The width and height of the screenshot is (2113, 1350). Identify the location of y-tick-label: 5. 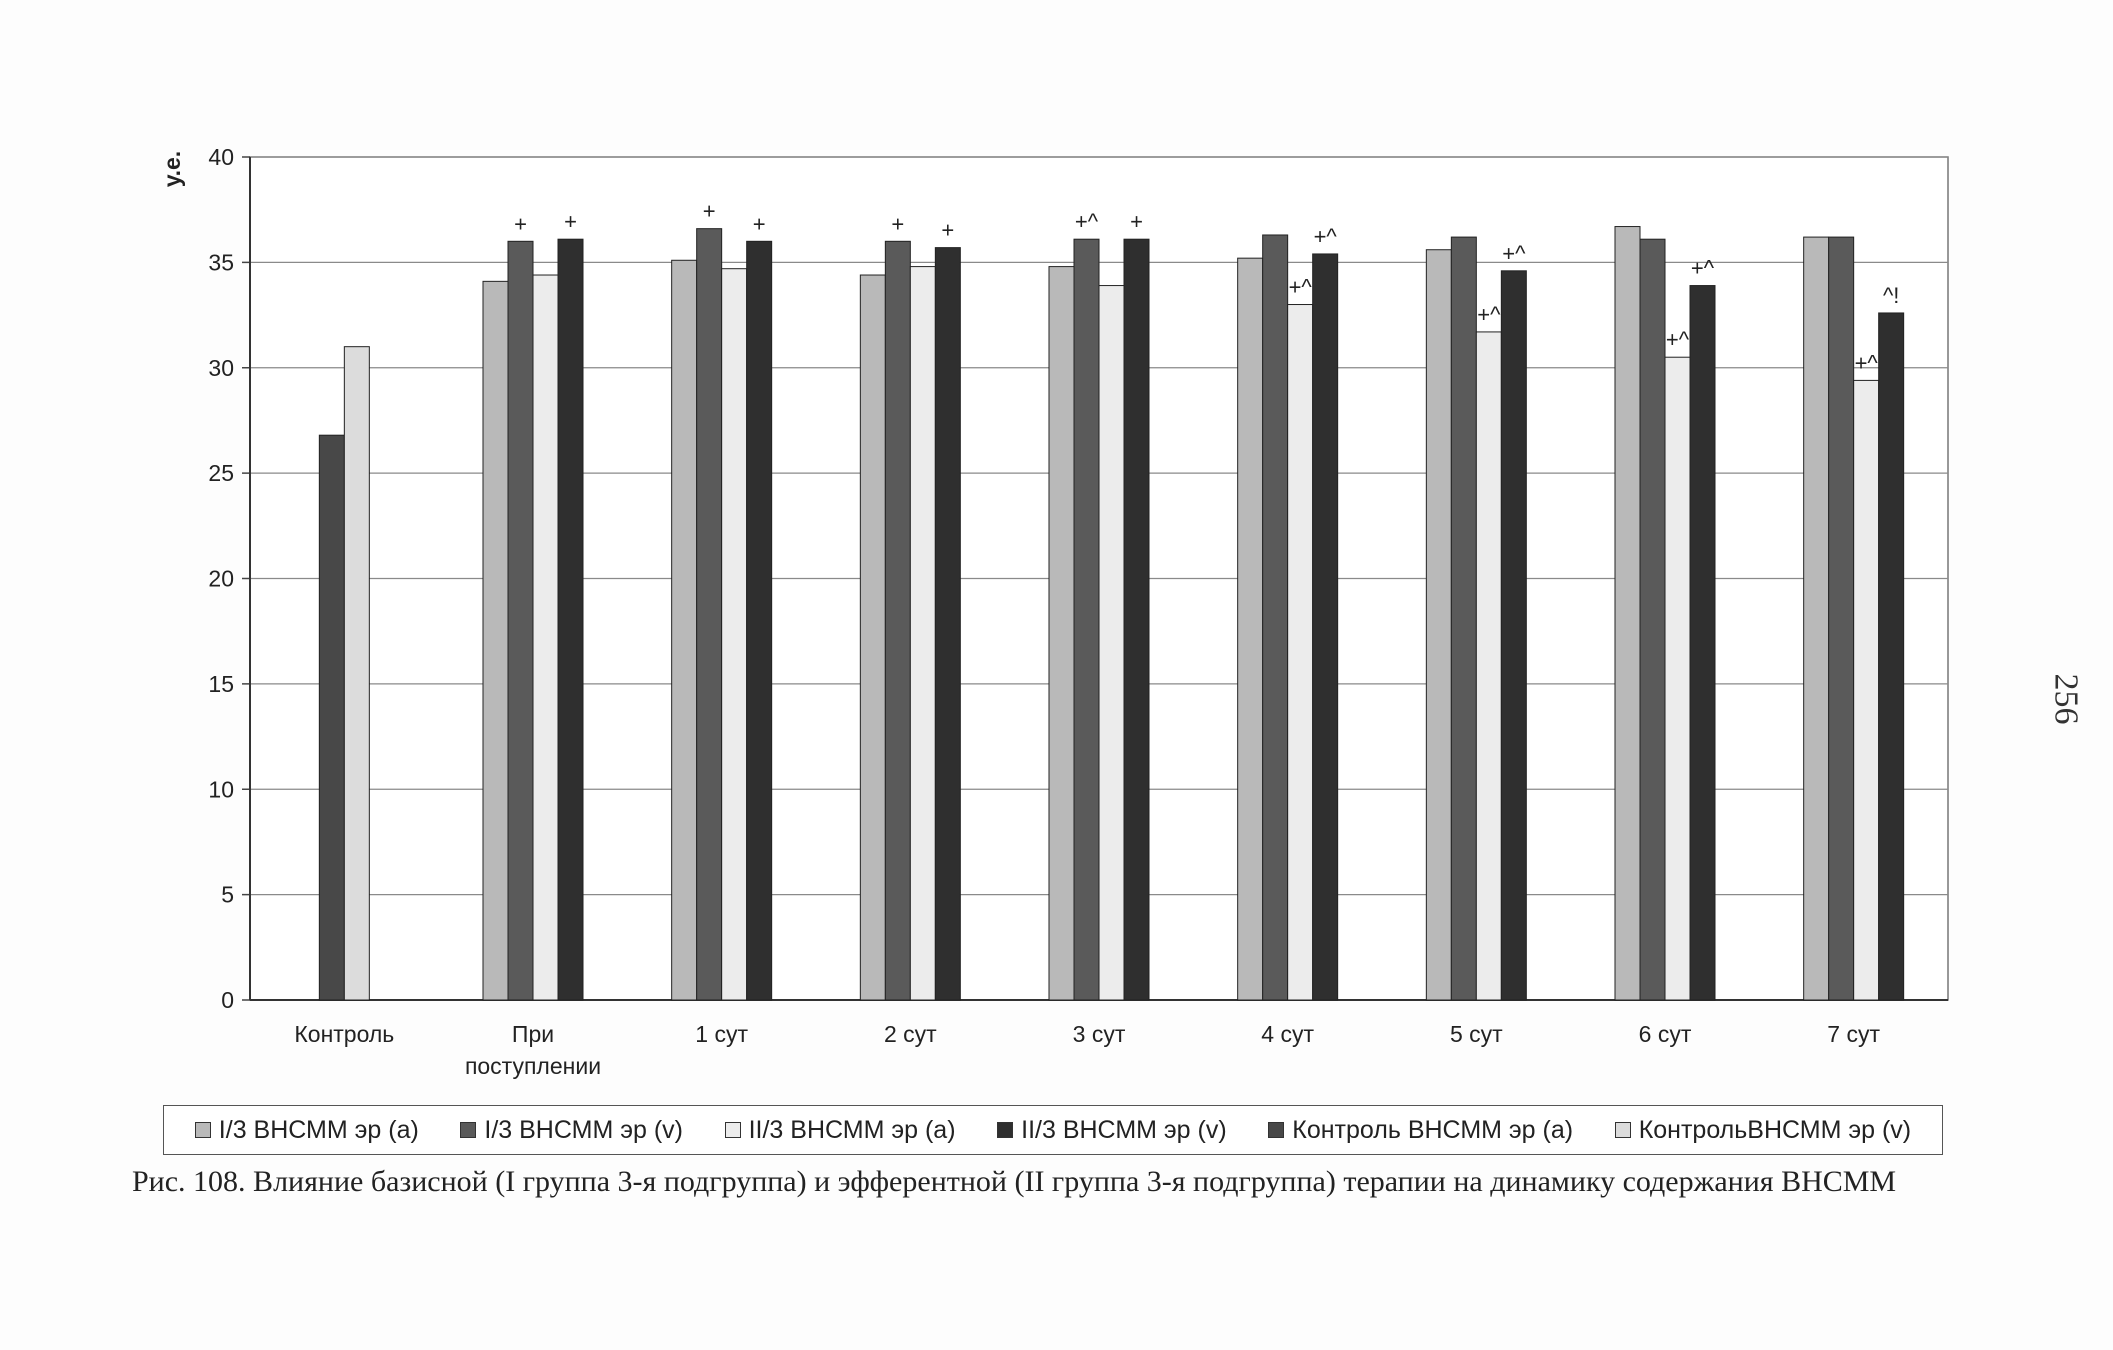
(227, 895).